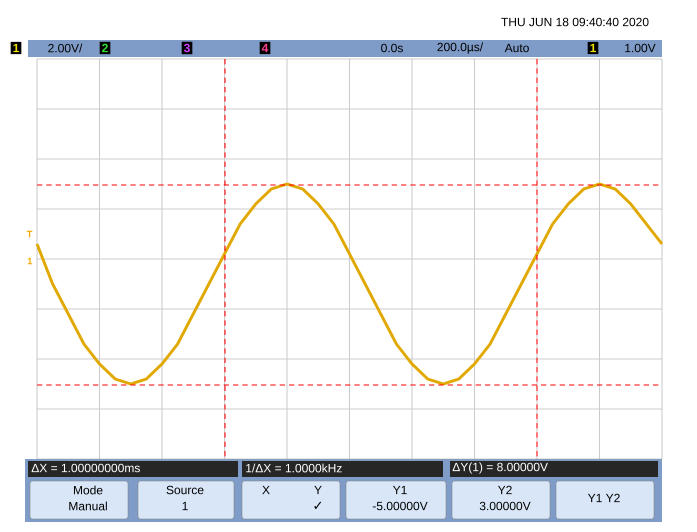  I want to click on text: 200.0µs/, so click(460, 48).